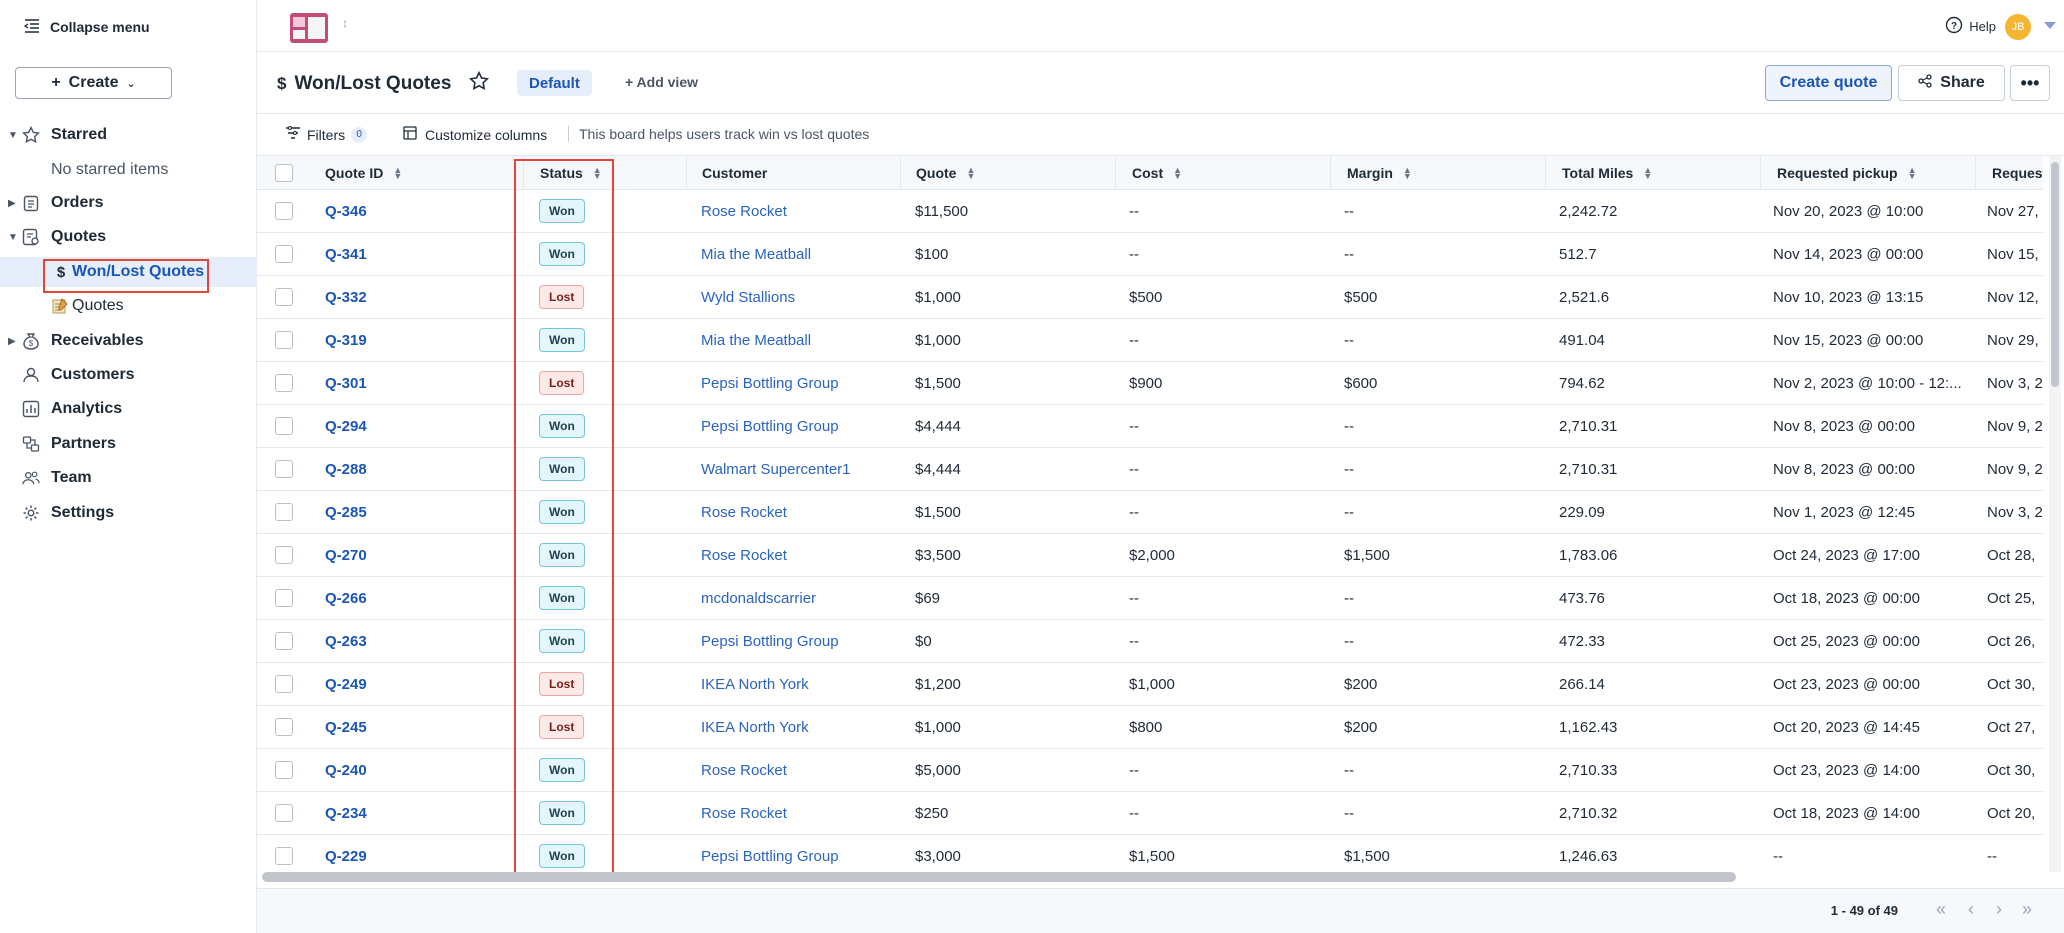  What do you see at coordinates (1007, 172) in the screenshot?
I see `column-header-quote: Quote ▲ ▼` at bounding box center [1007, 172].